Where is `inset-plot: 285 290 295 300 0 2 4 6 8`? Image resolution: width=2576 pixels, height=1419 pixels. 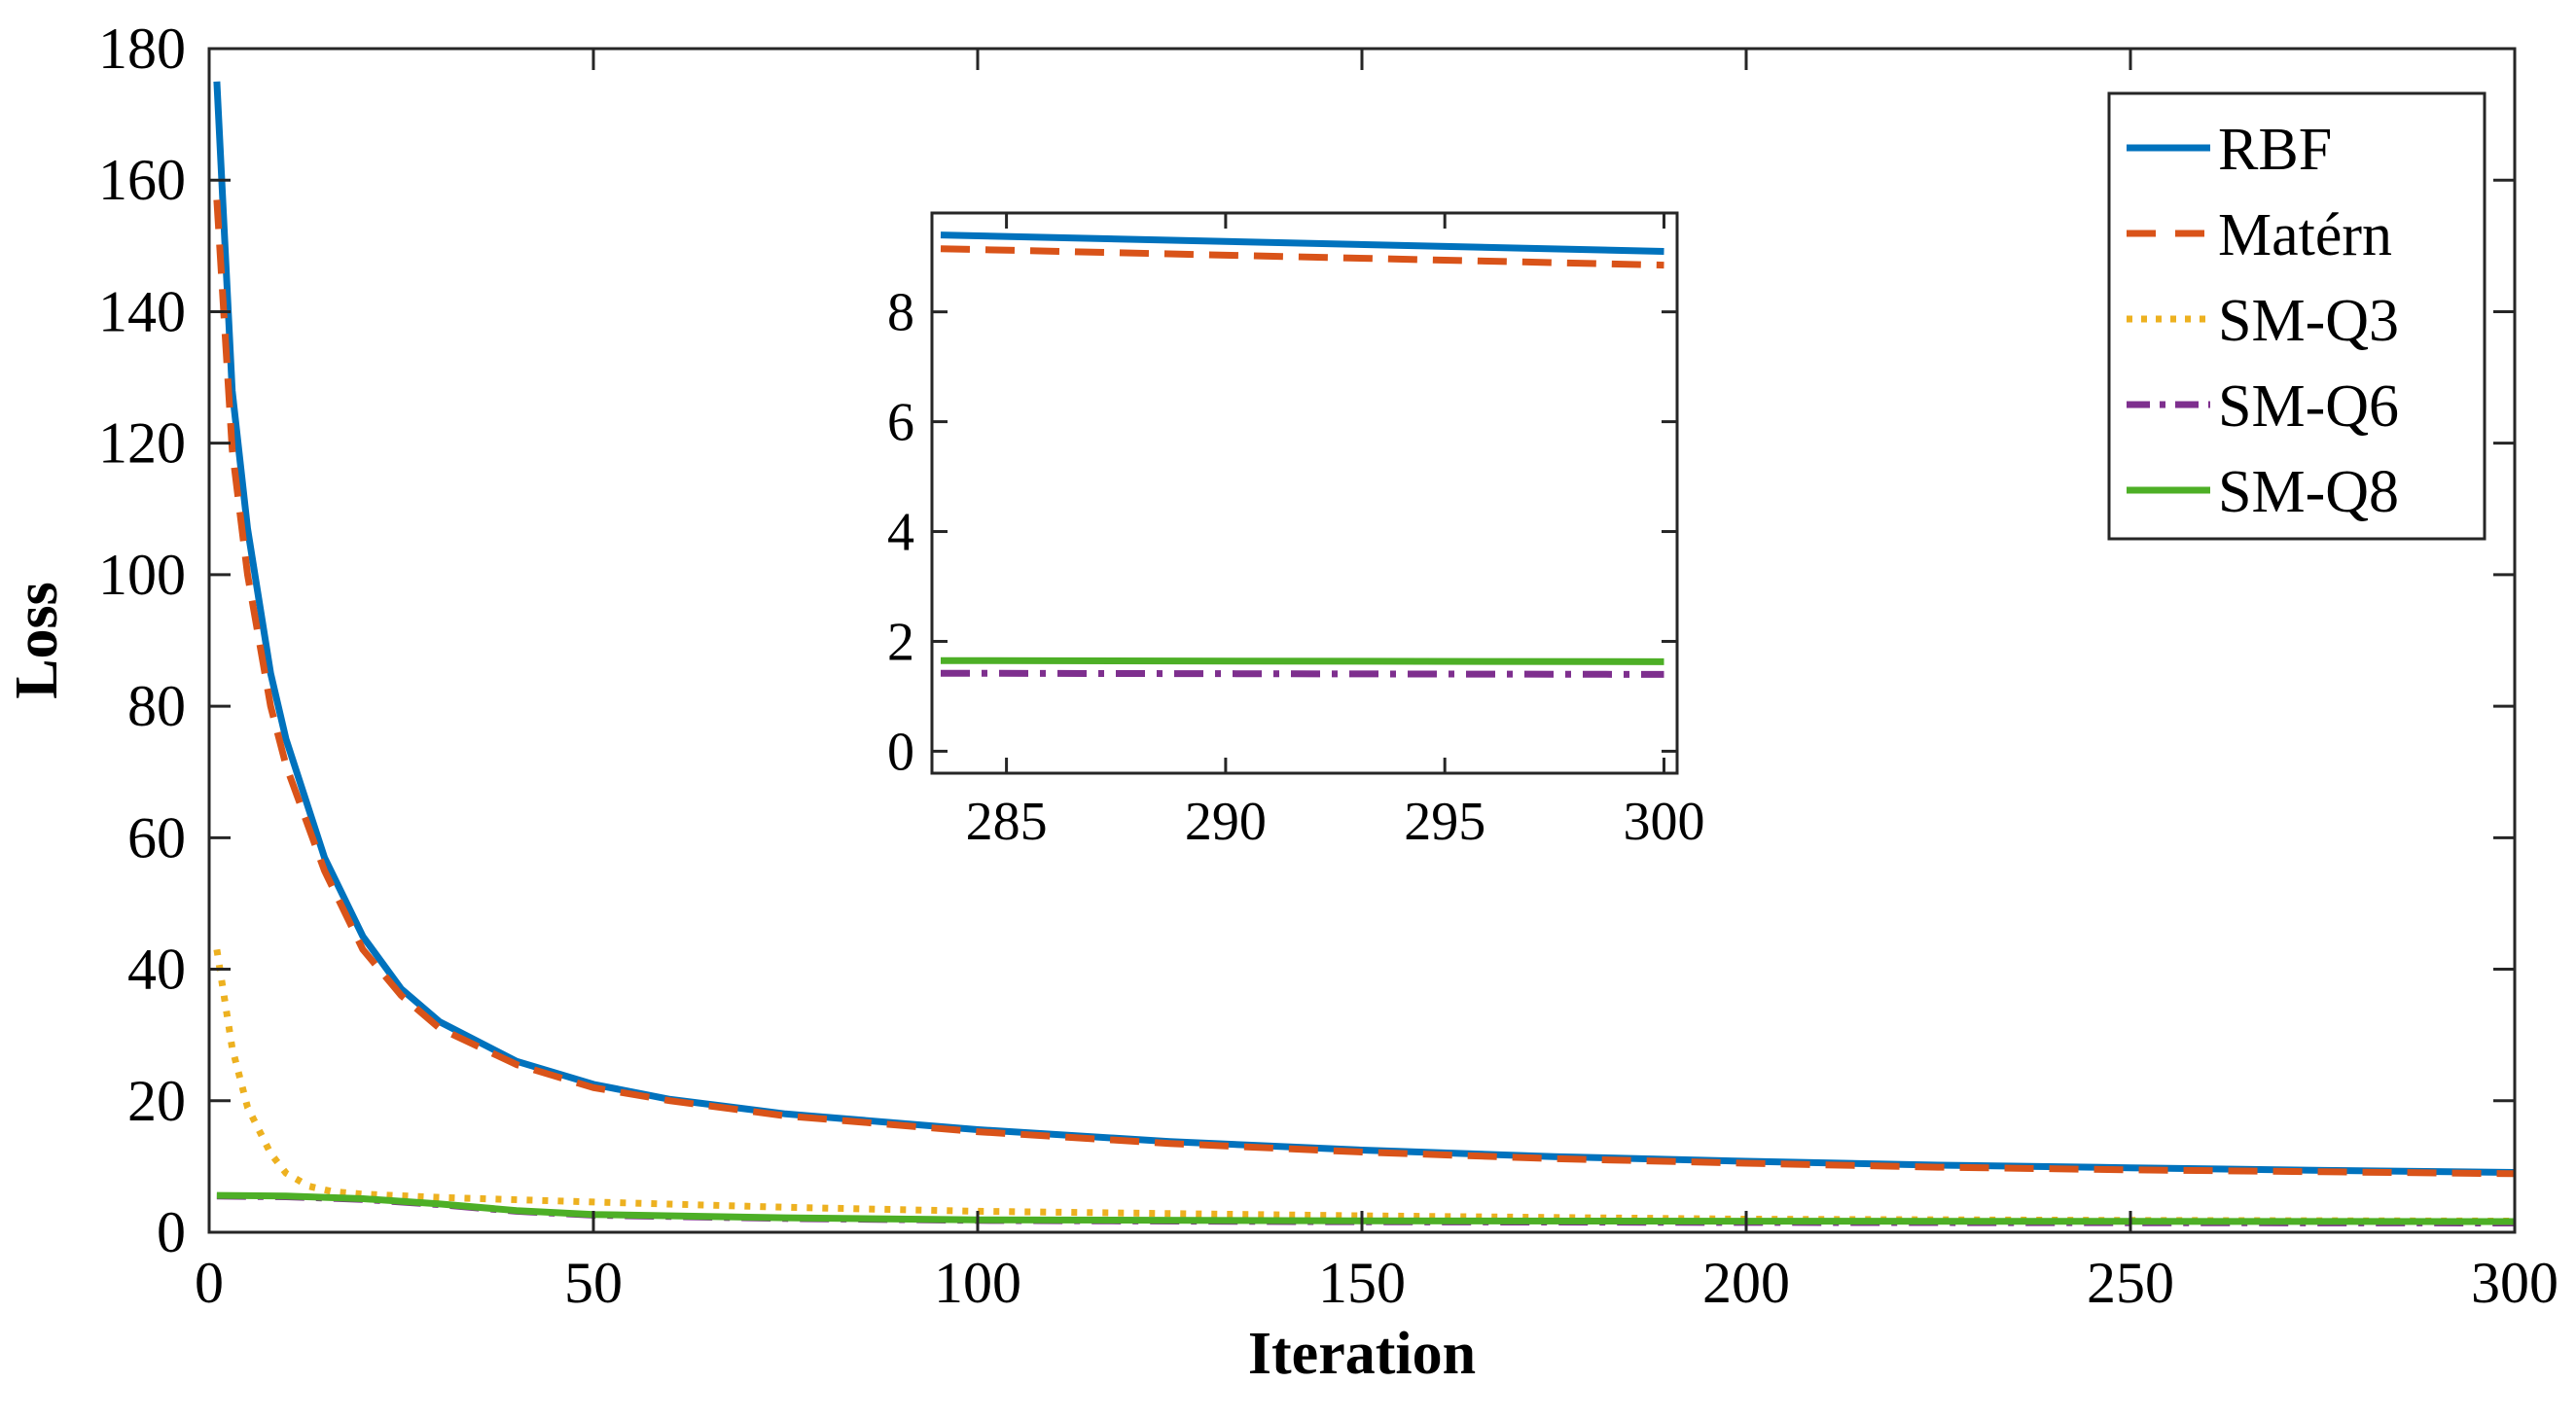
inset-plot: 285 290 295 300 0 2 4 6 8 is located at coordinates (1295, 531).